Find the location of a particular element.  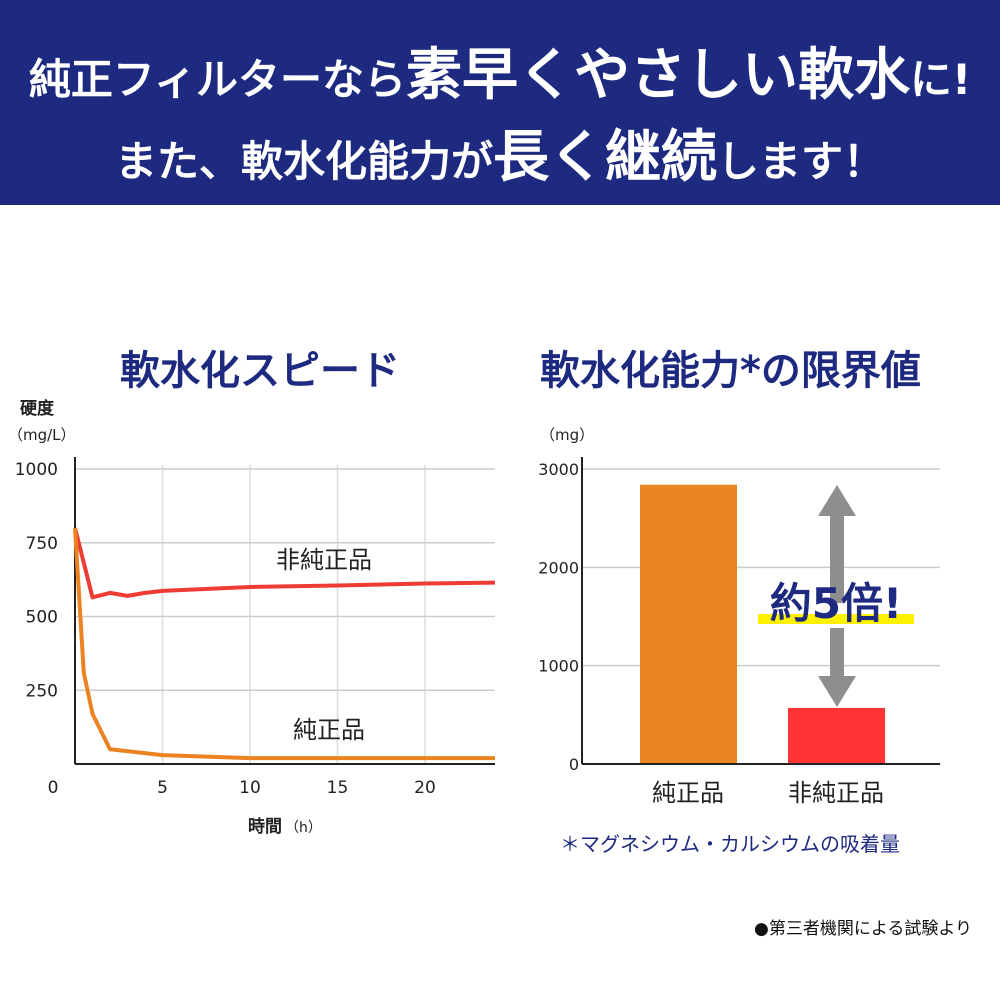

category-label: 純正品 is located at coordinates (688, 793).